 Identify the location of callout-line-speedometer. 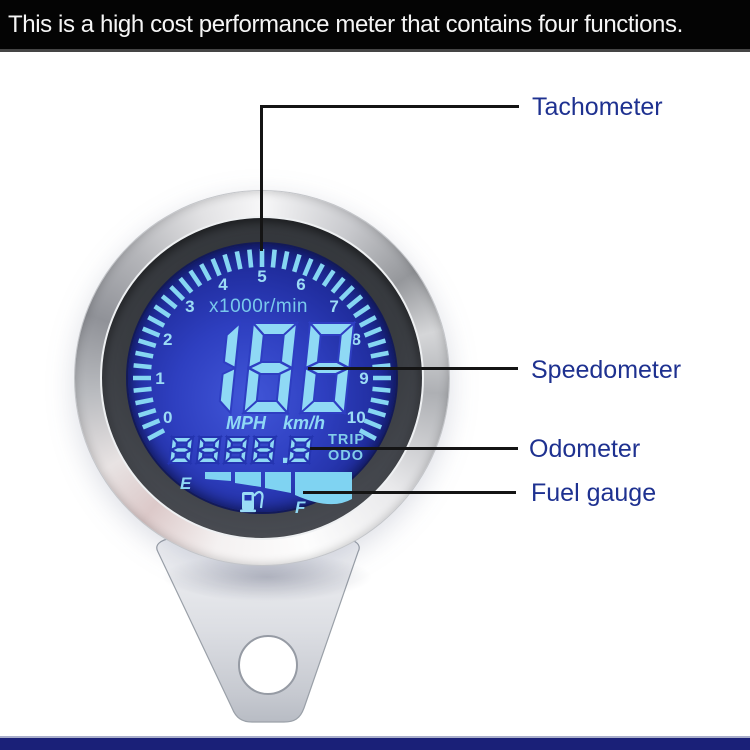
(413, 368).